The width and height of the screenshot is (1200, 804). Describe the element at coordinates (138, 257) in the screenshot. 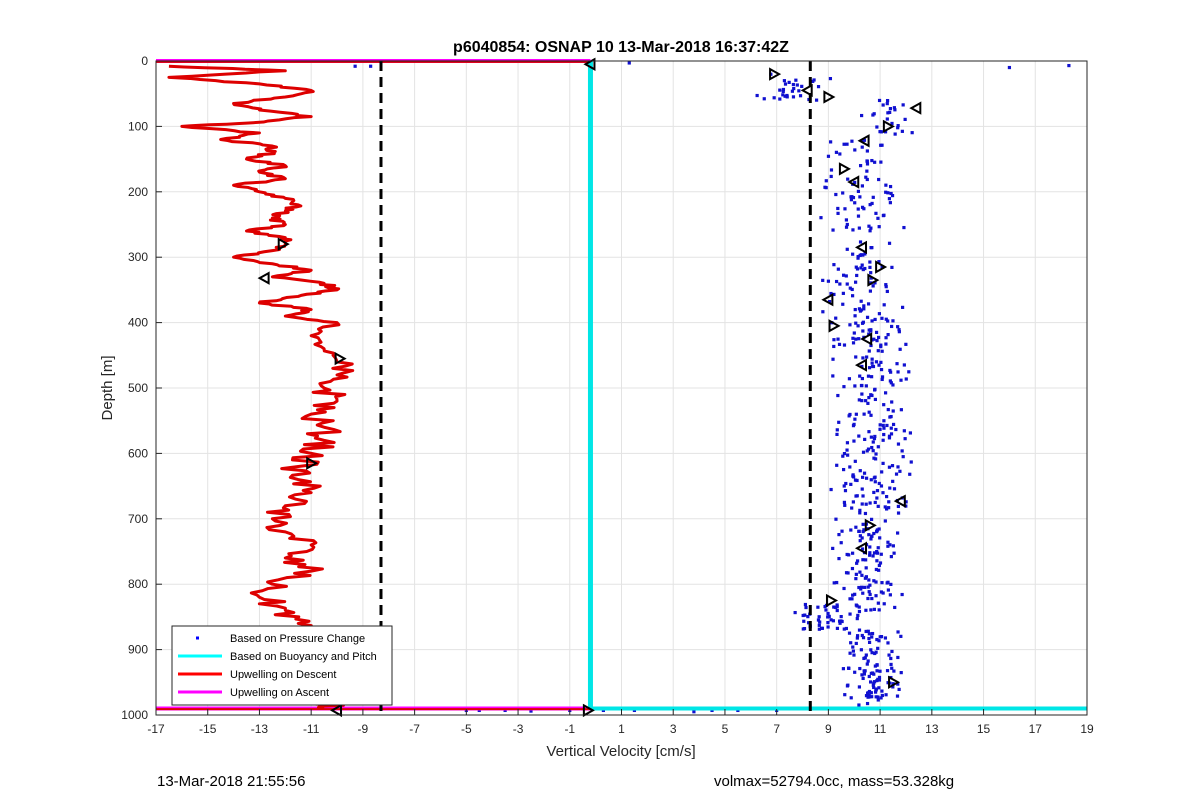

I see `y-tick-label: 300` at that location.